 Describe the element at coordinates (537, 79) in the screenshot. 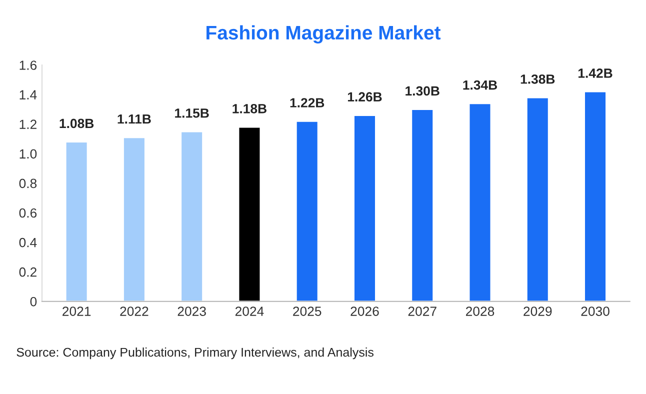

I see `data-label: 1.38B` at that location.